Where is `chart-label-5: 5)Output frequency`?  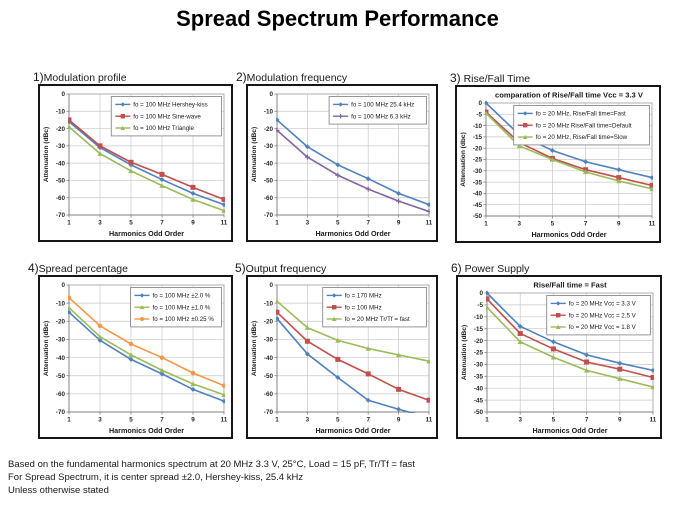 chart-label-5: 5)Output frequency is located at coordinates (280, 268).